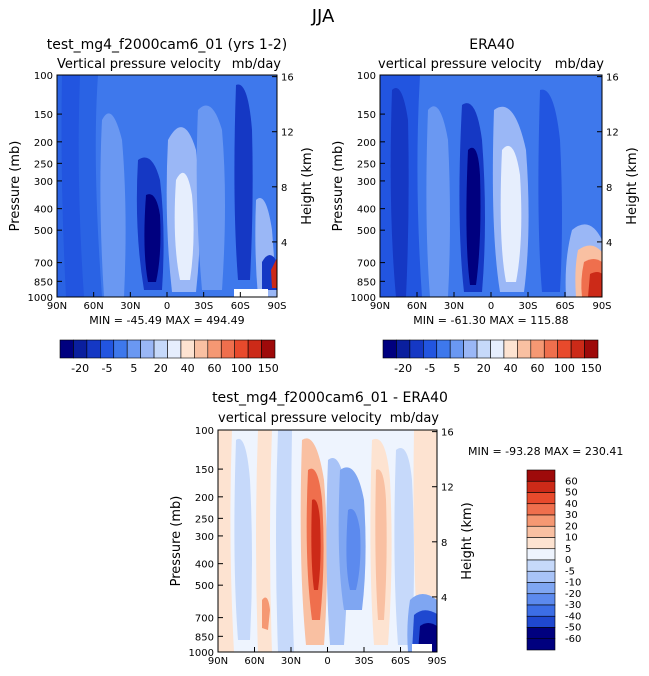  What do you see at coordinates (204, 619) in the screenshot?
I see `y-tick-label: 700` at bounding box center [204, 619].